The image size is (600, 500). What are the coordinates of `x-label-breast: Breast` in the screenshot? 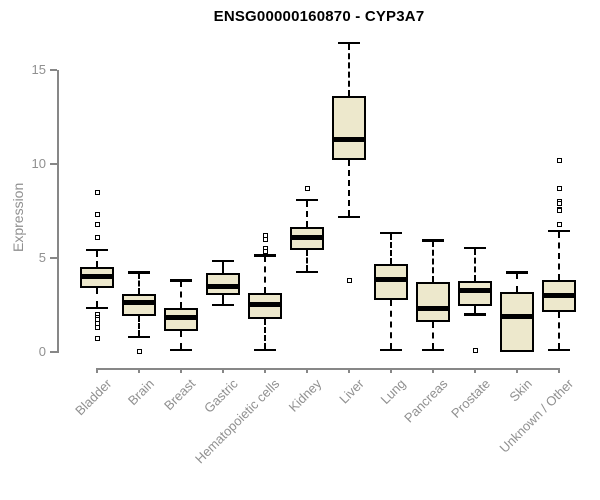 It's located at (180, 395).